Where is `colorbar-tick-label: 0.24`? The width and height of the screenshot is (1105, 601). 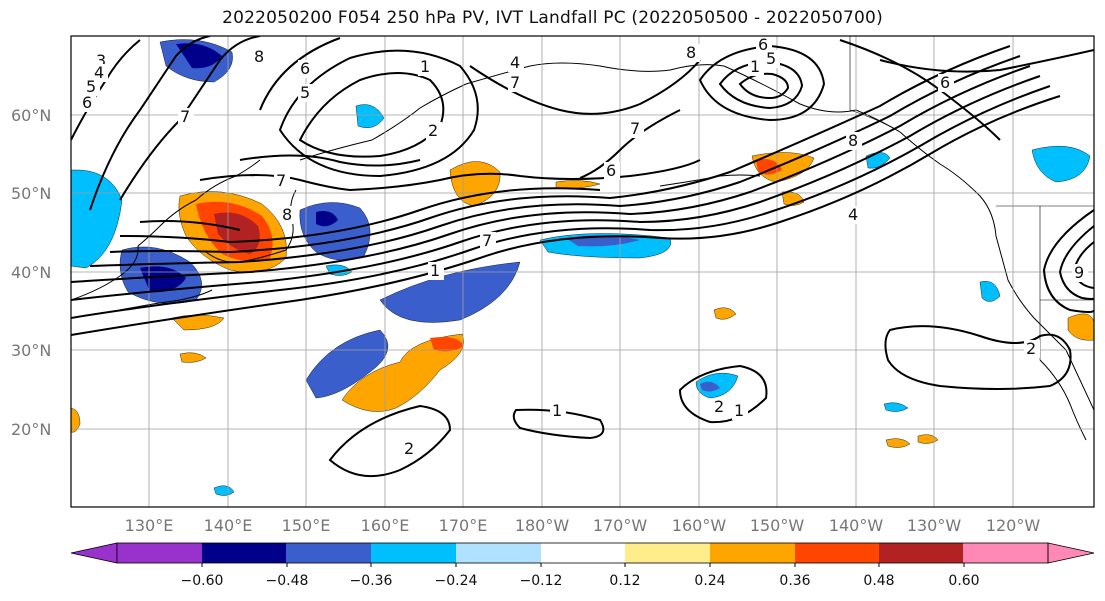
colorbar-tick-label: 0.24 is located at coordinates (709, 581).